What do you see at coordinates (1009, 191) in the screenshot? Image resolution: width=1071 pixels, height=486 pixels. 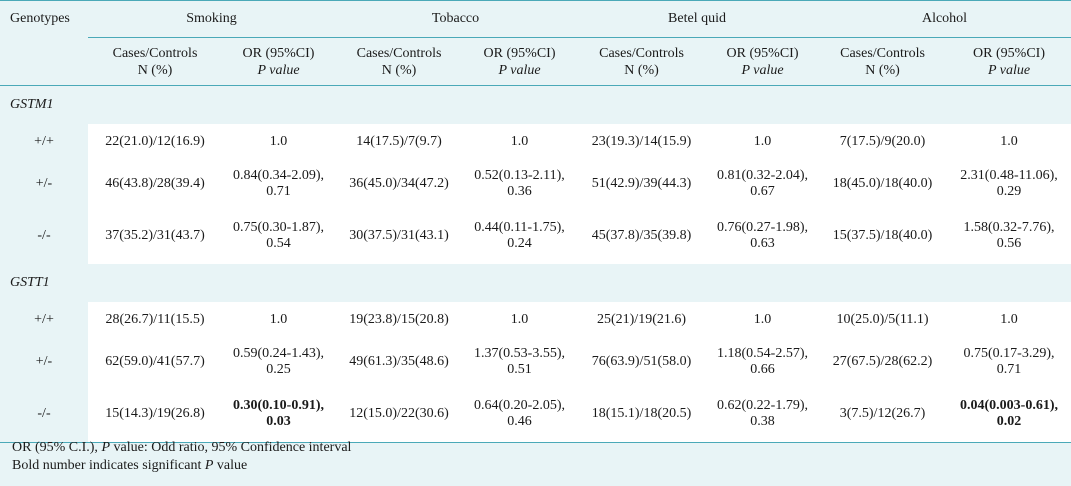 I see `p-value: 0.29` at bounding box center [1009, 191].